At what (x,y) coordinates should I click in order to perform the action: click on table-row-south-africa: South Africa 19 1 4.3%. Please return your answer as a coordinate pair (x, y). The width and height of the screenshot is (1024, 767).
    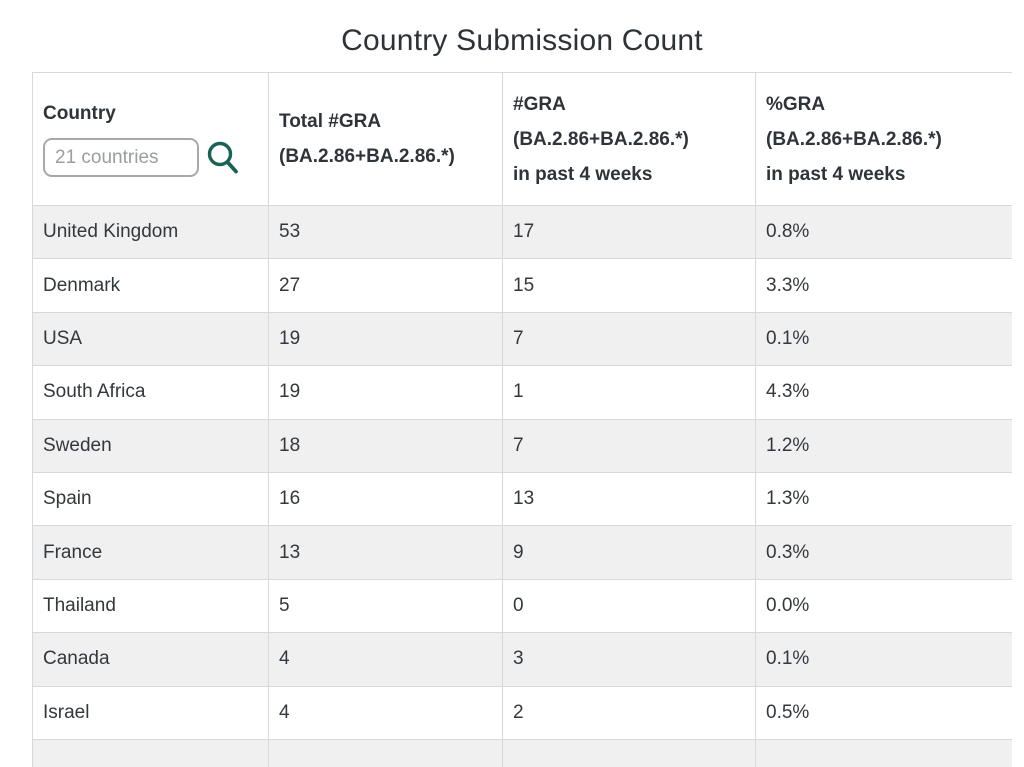
    Looking at the image, I should click on (522, 392).